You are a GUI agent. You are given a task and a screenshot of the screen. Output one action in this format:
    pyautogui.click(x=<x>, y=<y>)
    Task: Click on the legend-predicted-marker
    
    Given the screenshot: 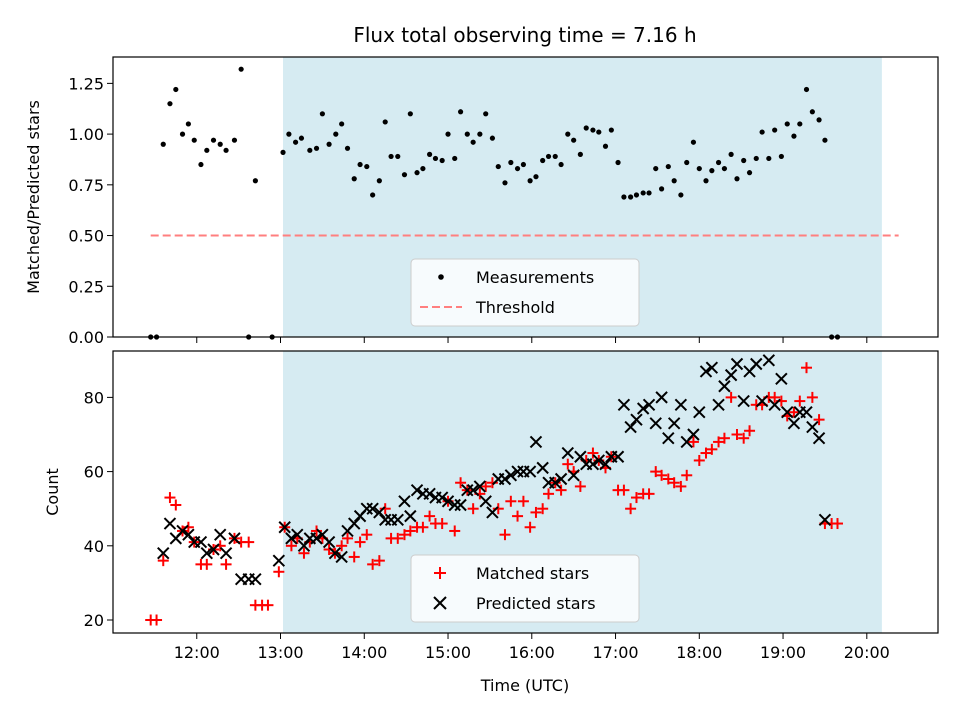 What is the action you would take?
    pyautogui.click(x=440, y=603)
    